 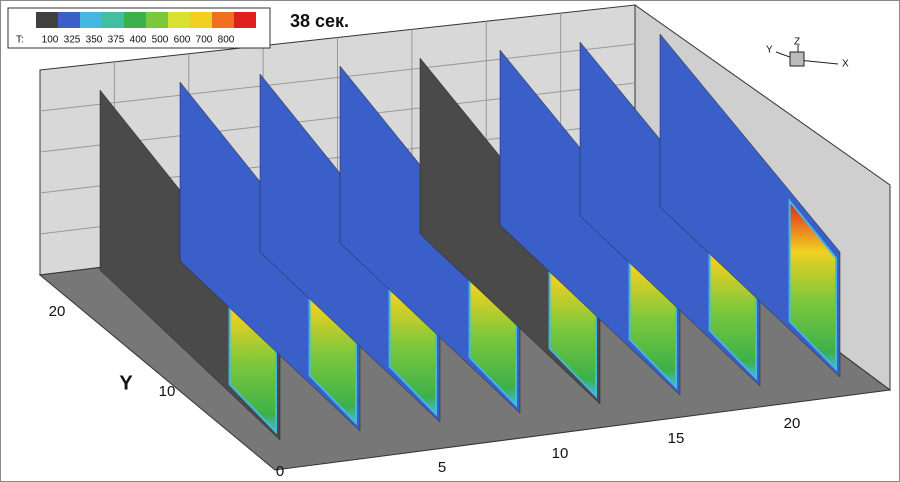 What do you see at coordinates (94, 40) in the screenshot?
I see `legend-value: 350` at bounding box center [94, 40].